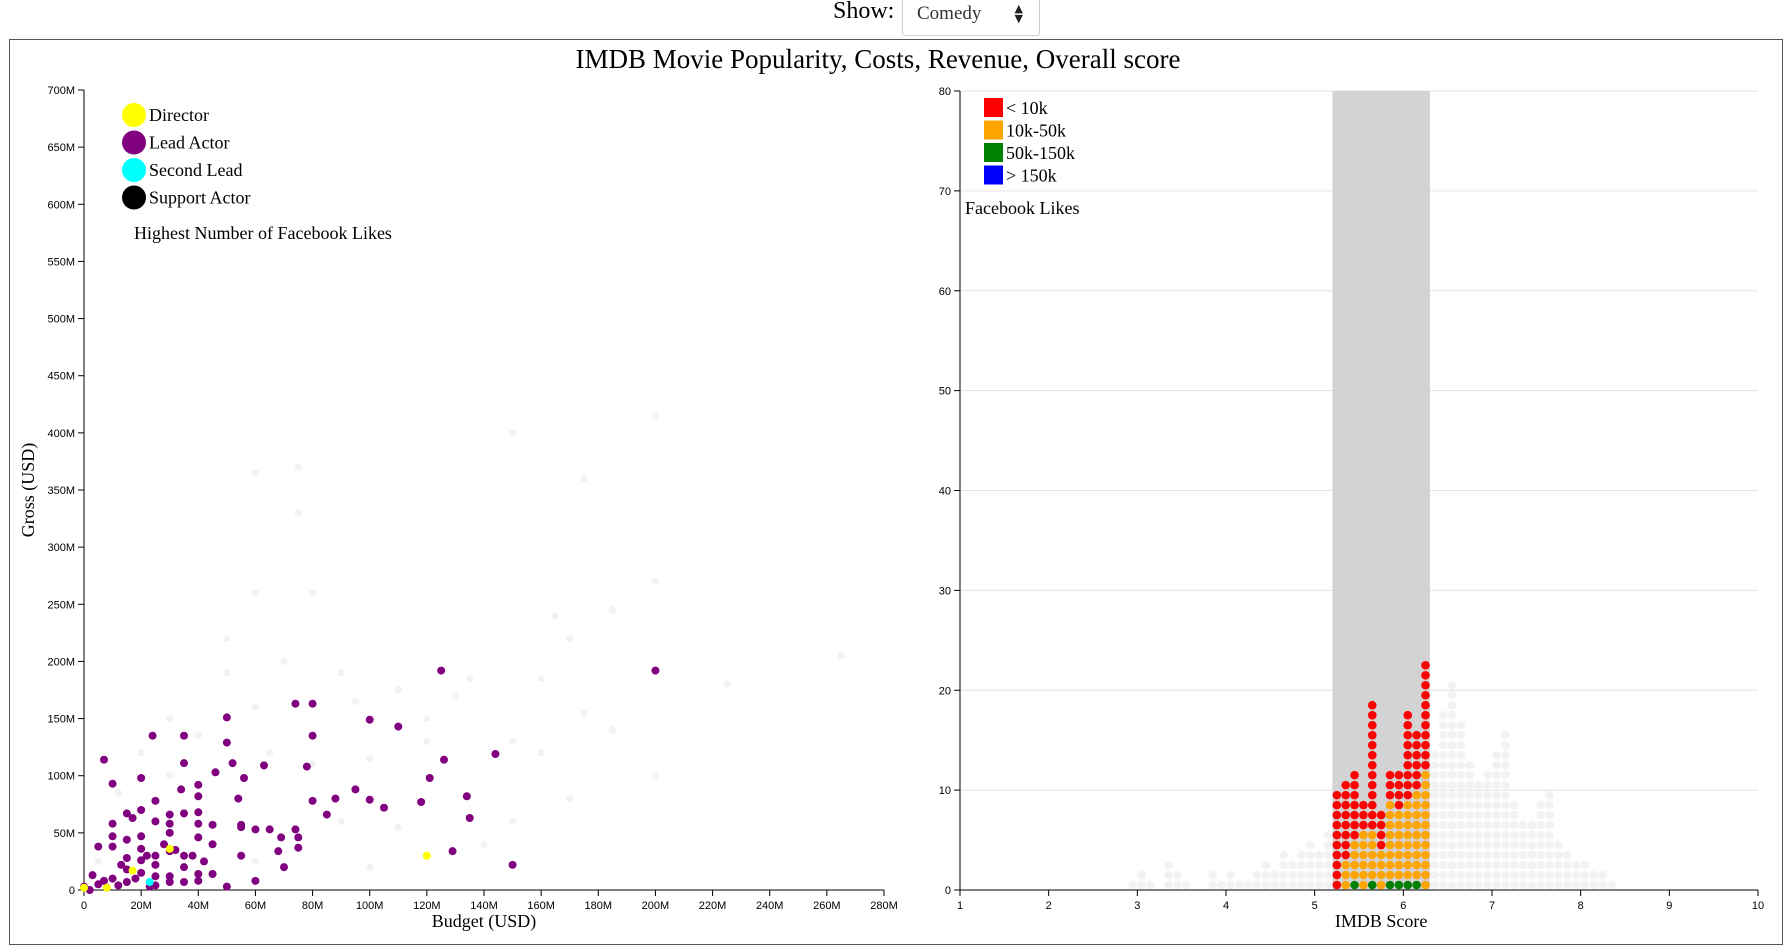 Image resolution: width=1792 pixels, height=945 pixels. What do you see at coordinates (1018, 13) in the screenshot?
I see `select-arrows-icon: ▲ ▼` at bounding box center [1018, 13].